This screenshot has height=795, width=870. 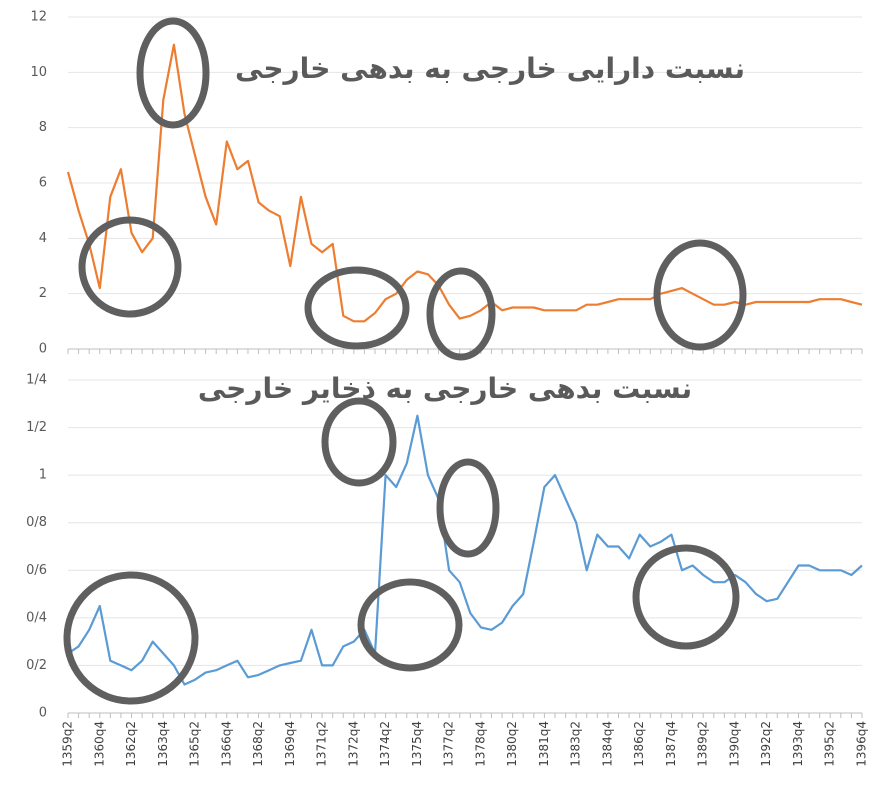 I want to click on x-tick-label: 1378q4, so click(x=480, y=744).